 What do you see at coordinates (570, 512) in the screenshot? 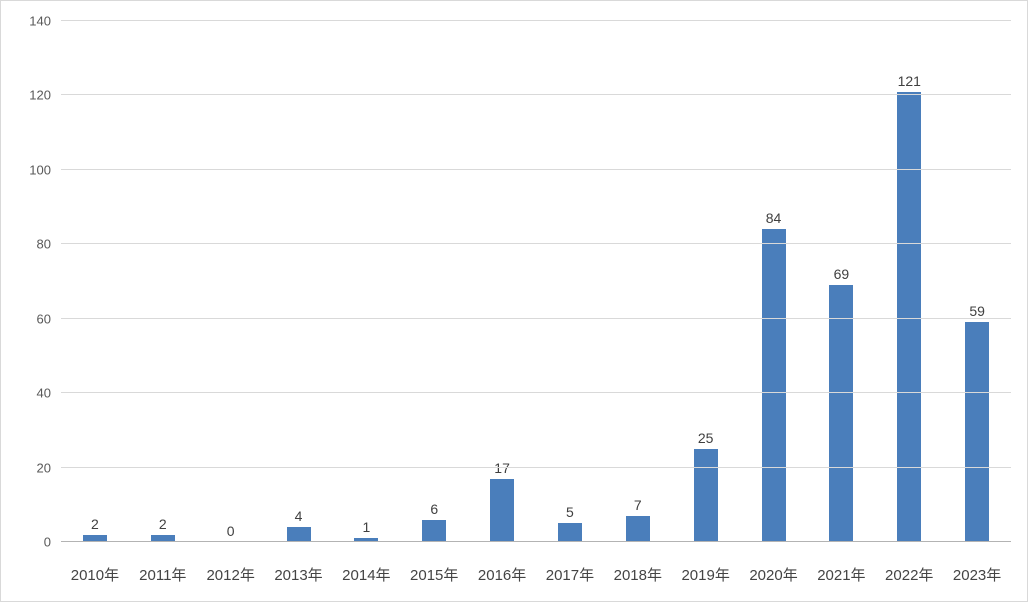
I see `bar-value-label: 5` at bounding box center [570, 512].